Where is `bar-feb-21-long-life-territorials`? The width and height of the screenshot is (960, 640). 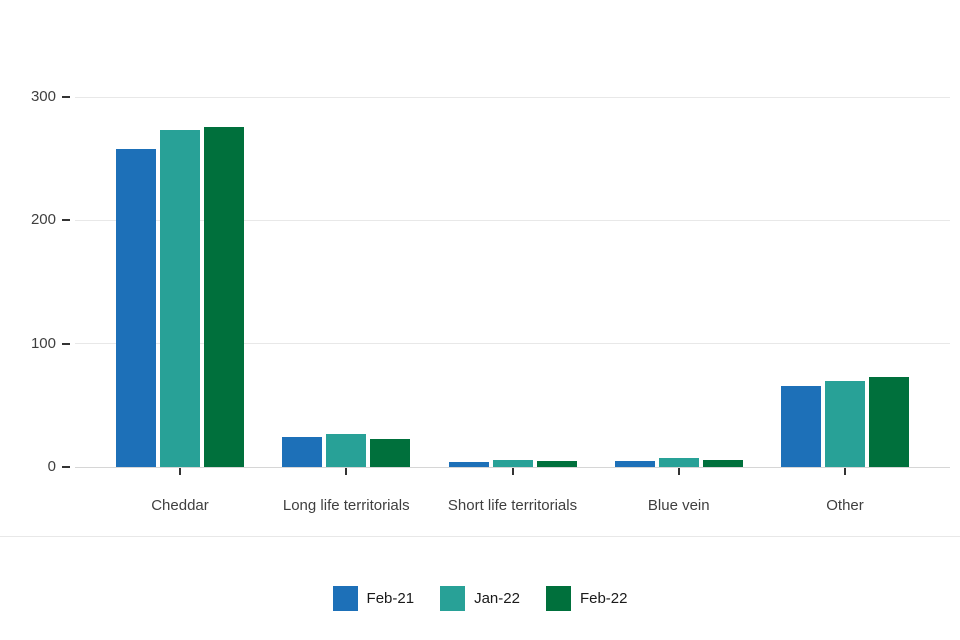 bar-feb-21-long-life-territorials is located at coordinates (302, 452).